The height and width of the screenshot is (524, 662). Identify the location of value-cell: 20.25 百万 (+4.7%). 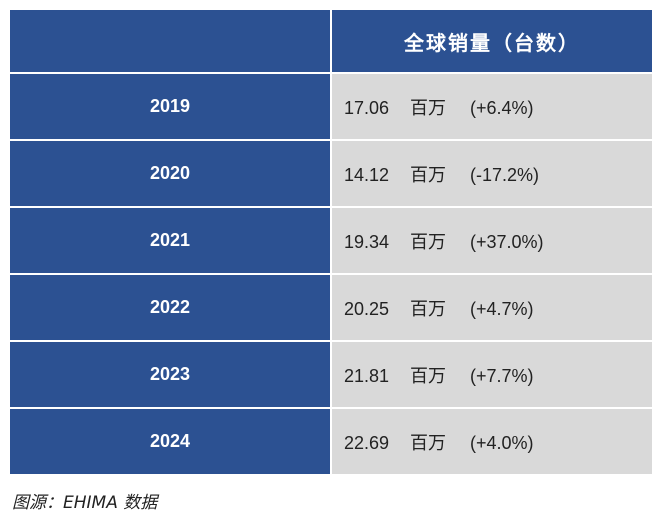
(492, 307).